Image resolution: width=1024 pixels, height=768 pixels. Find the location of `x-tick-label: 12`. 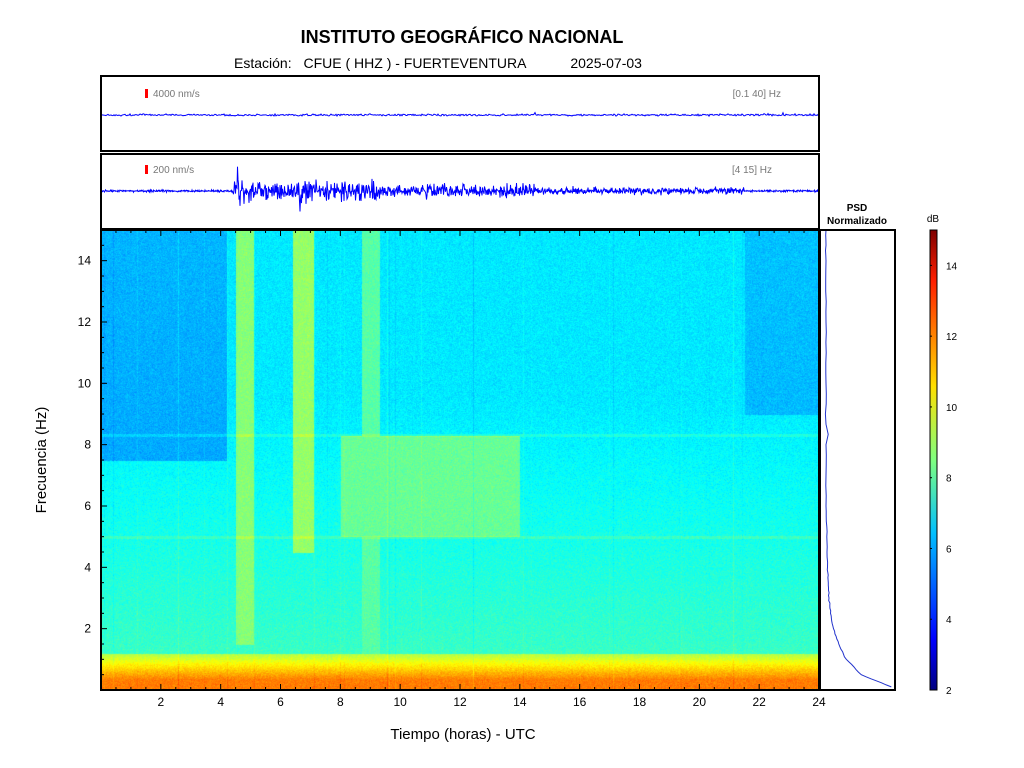

x-tick-label: 12 is located at coordinates (460, 702).